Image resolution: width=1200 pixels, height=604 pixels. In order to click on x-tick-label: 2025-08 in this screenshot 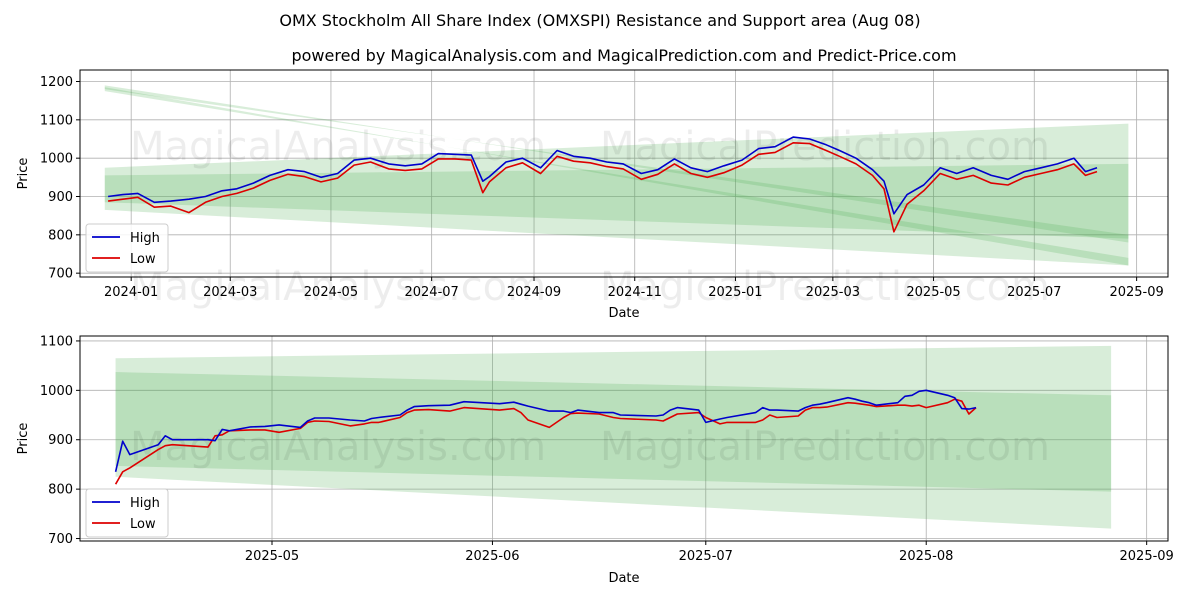, I will do `click(926, 556)`.